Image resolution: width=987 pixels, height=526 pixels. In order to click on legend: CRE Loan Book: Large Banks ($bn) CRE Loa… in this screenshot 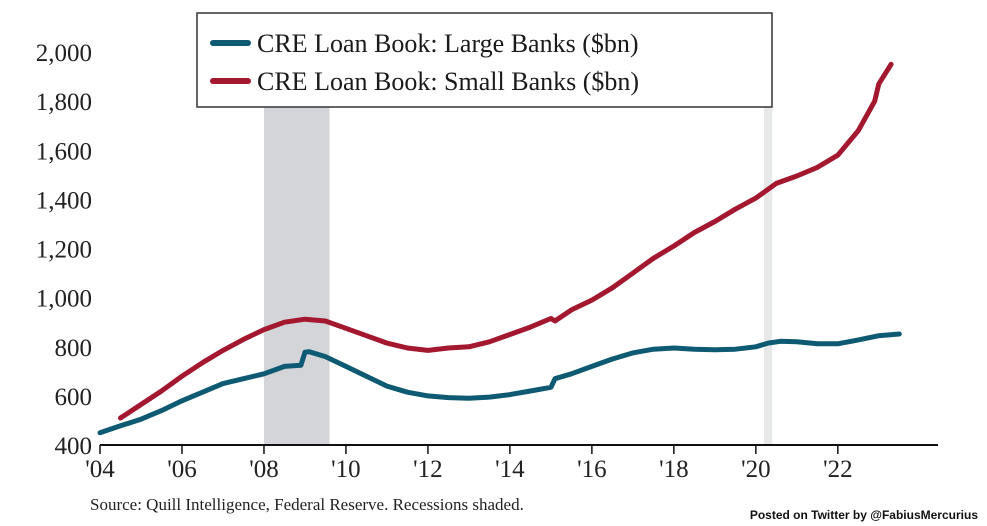, I will do `click(484, 60)`.